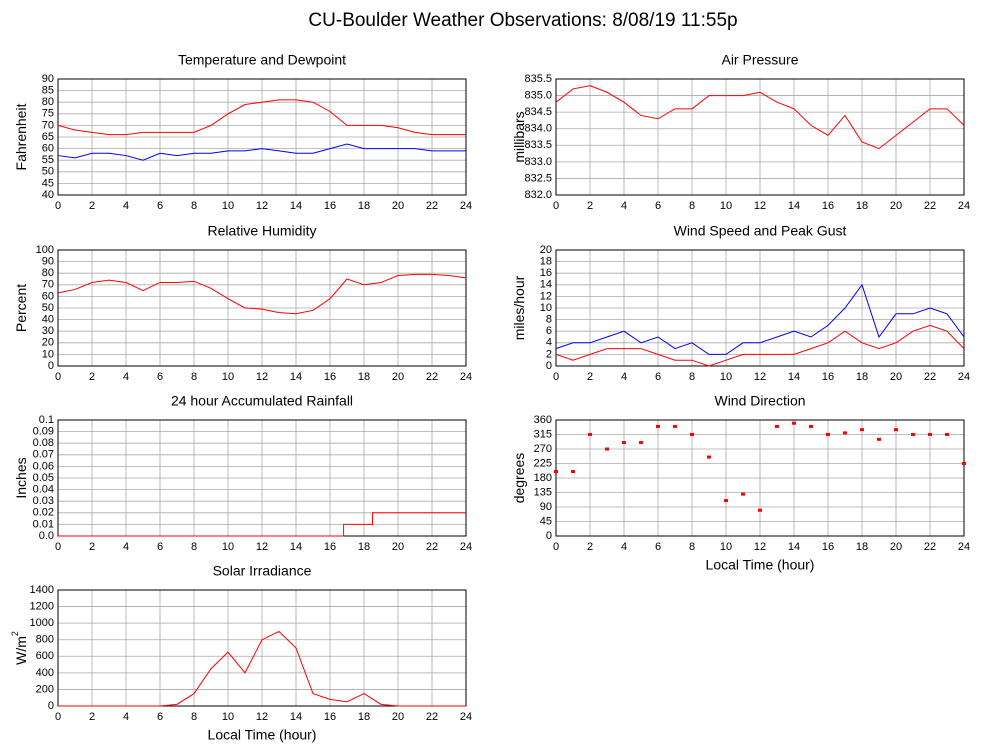  I want to click on chart-title: 24 hour Accumulated Rainfall, so click(262, 401).